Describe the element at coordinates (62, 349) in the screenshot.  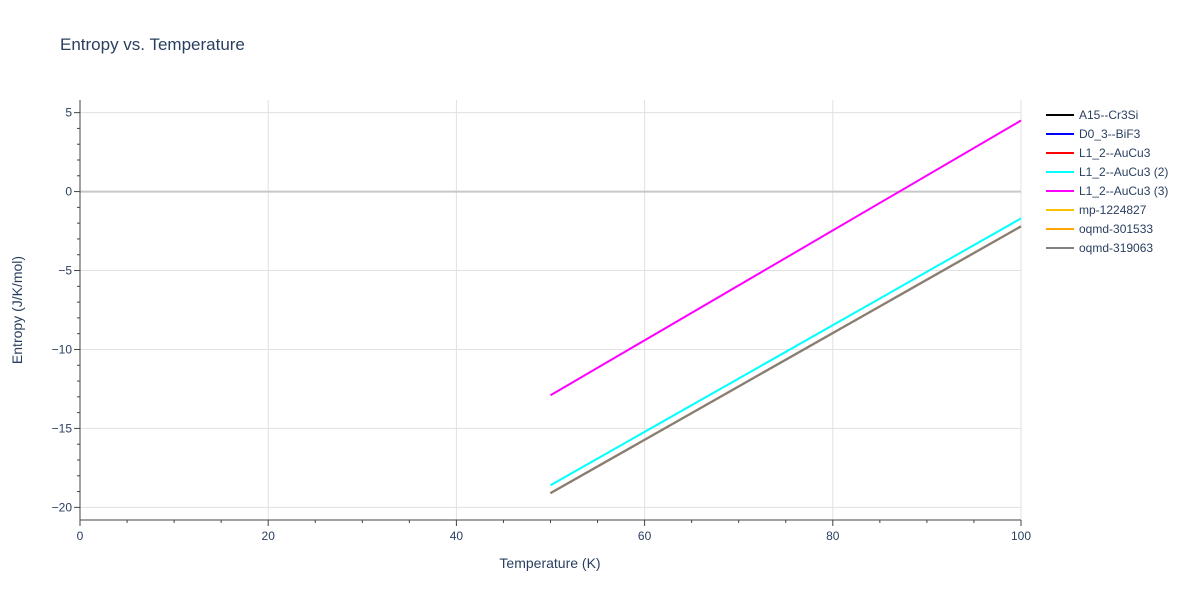
I see `y-tick-label: −10` at that location.